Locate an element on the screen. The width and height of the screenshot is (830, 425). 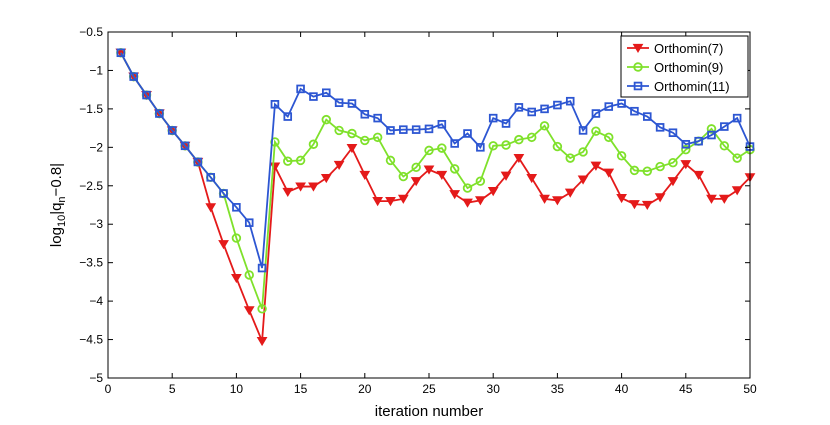
y-axis-label-suffix: −0.8| is located at coordinates (56, 180).